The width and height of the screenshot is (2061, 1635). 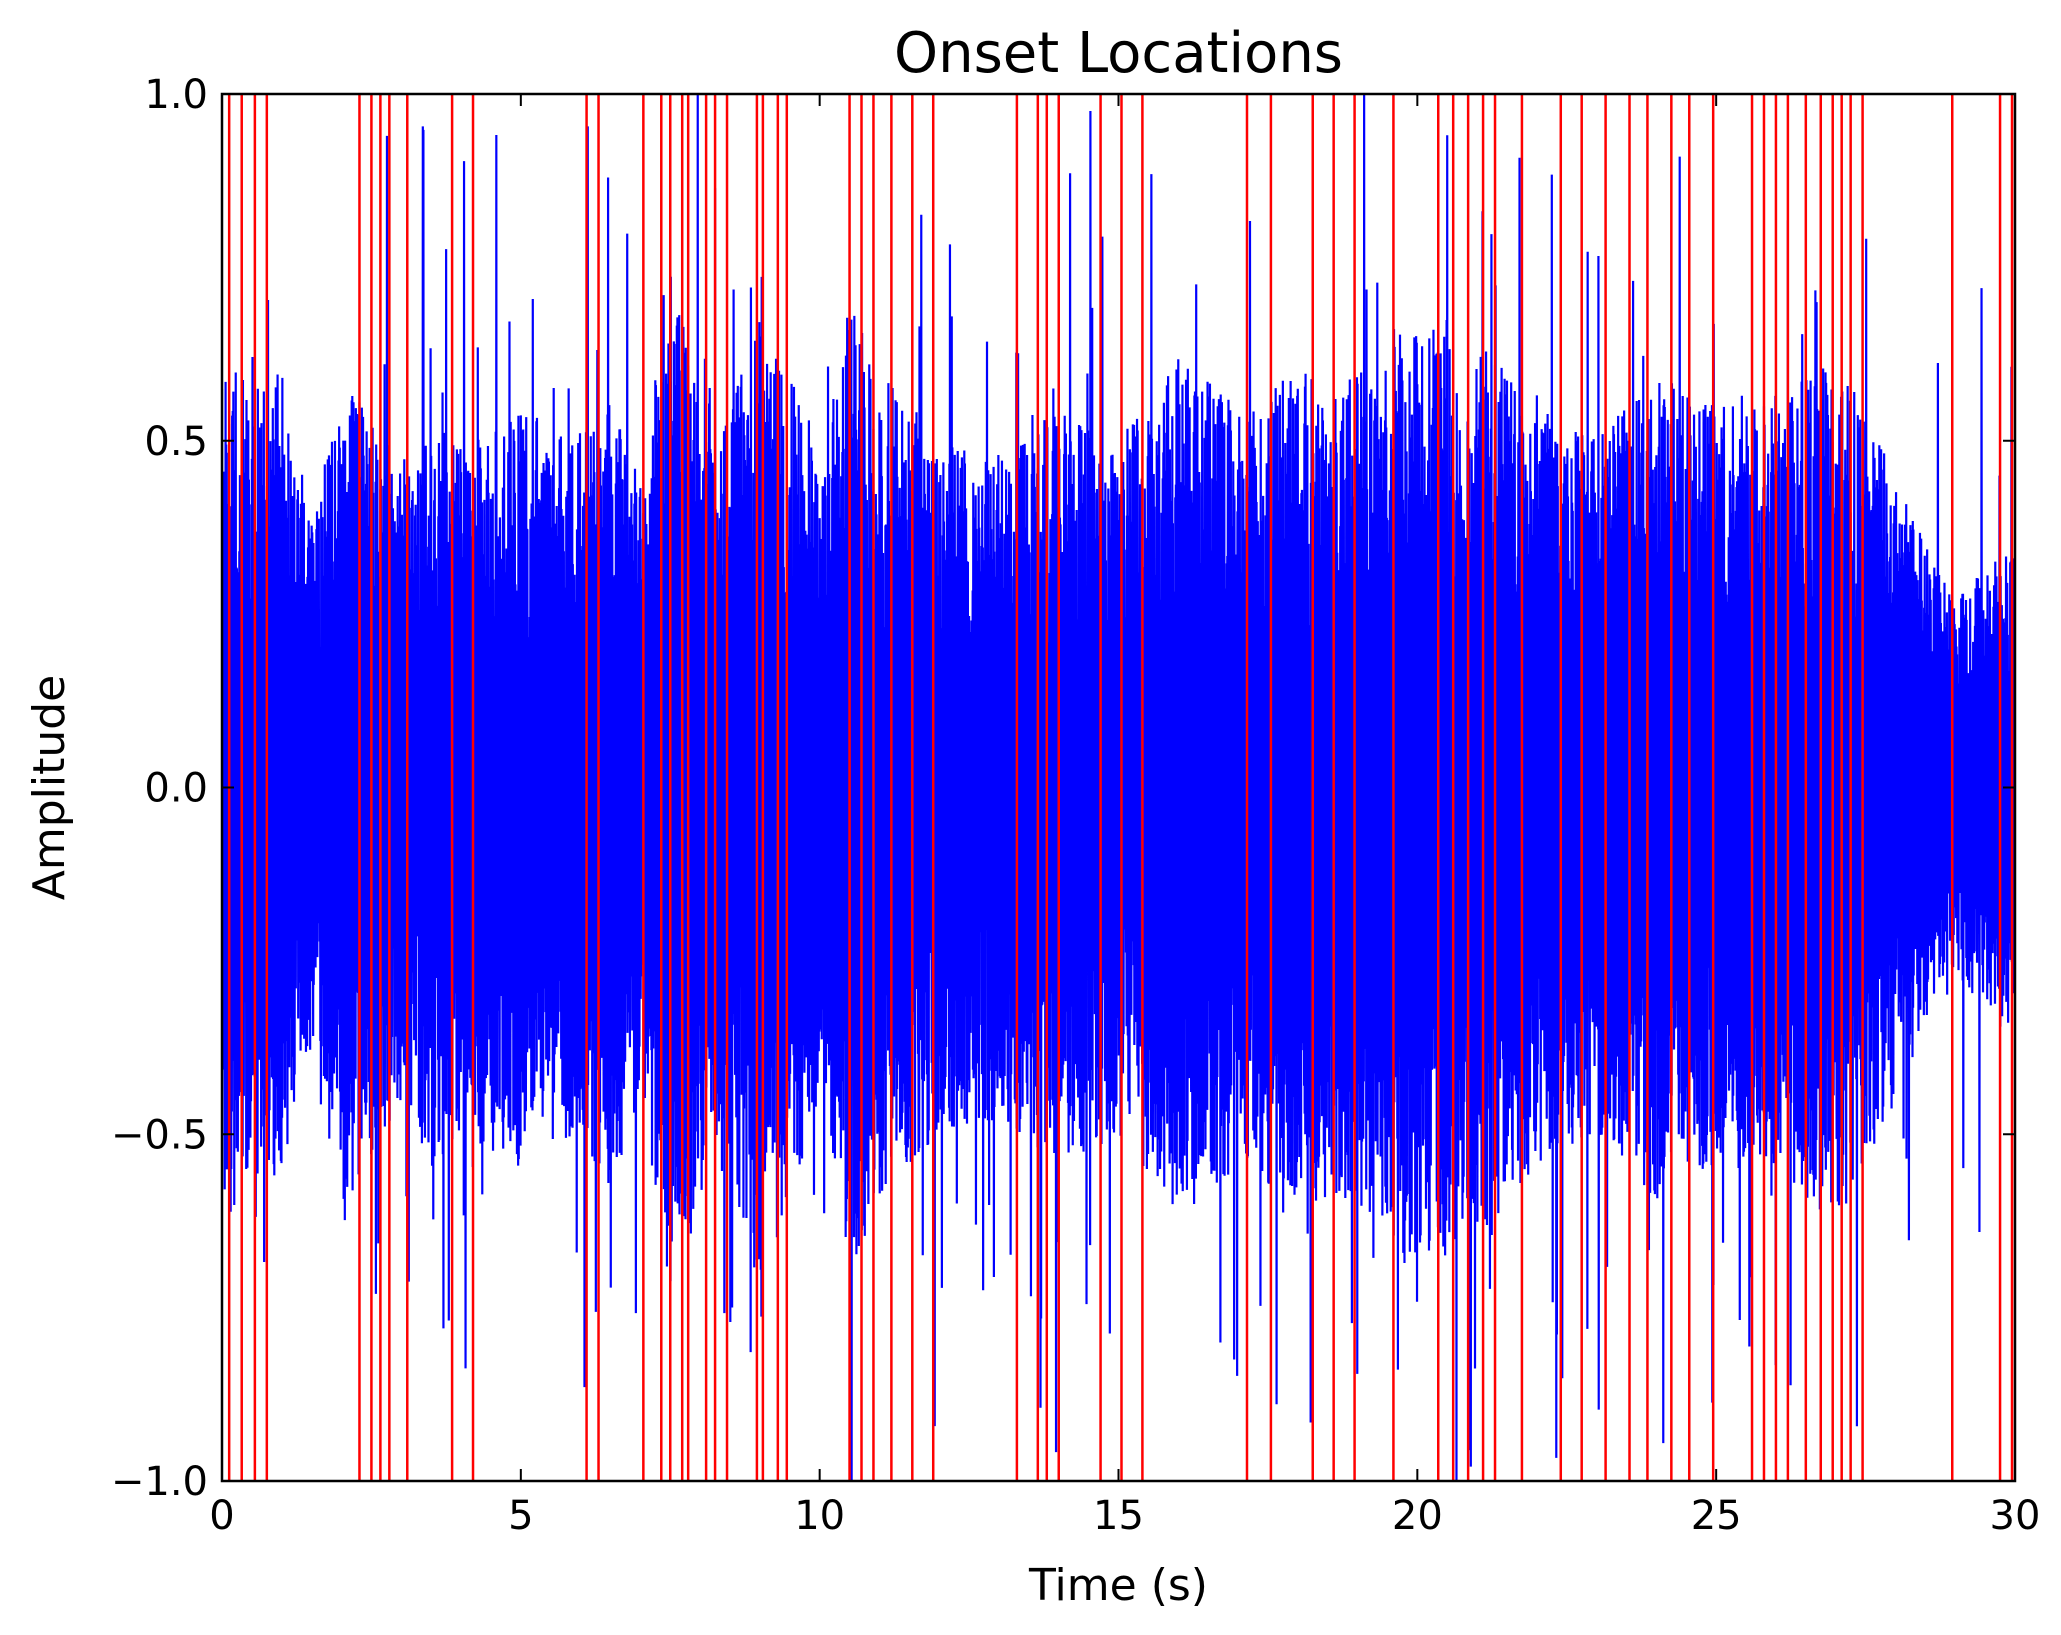 What do you see at coordinates (1118, 53) in the screenshot?
I see `chart-title: Onset Locations` at bounding box center [1118, 53].